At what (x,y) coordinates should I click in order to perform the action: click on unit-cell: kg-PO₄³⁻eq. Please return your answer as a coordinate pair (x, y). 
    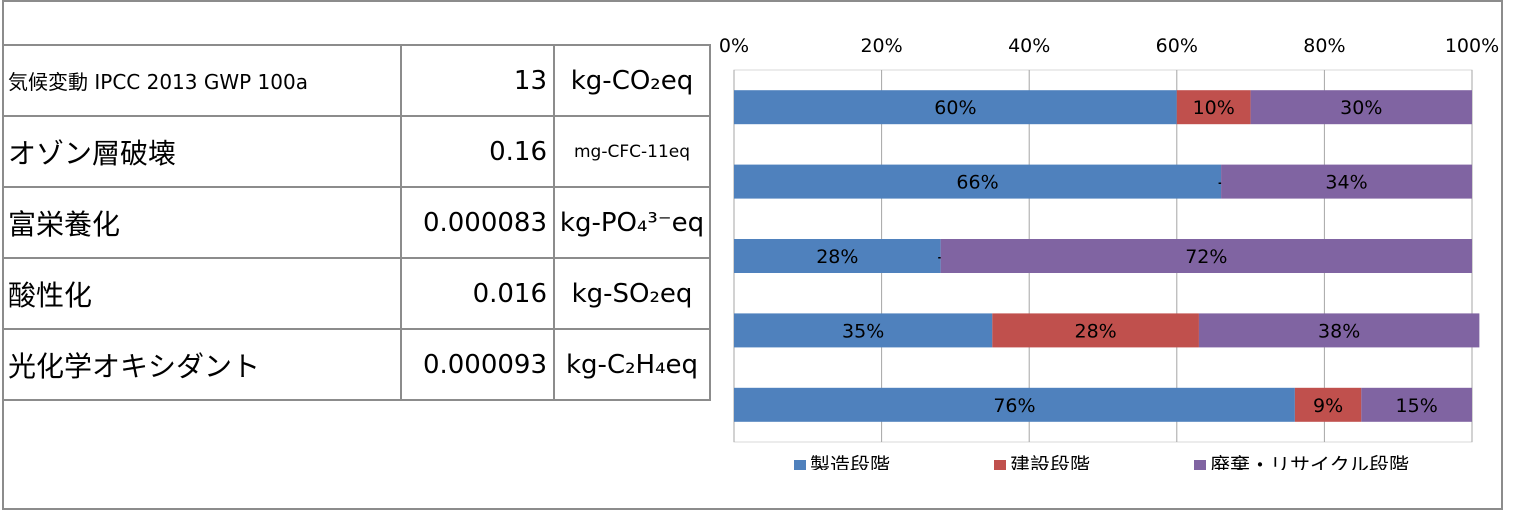
    Looking at the image, I should click on (632, 222).